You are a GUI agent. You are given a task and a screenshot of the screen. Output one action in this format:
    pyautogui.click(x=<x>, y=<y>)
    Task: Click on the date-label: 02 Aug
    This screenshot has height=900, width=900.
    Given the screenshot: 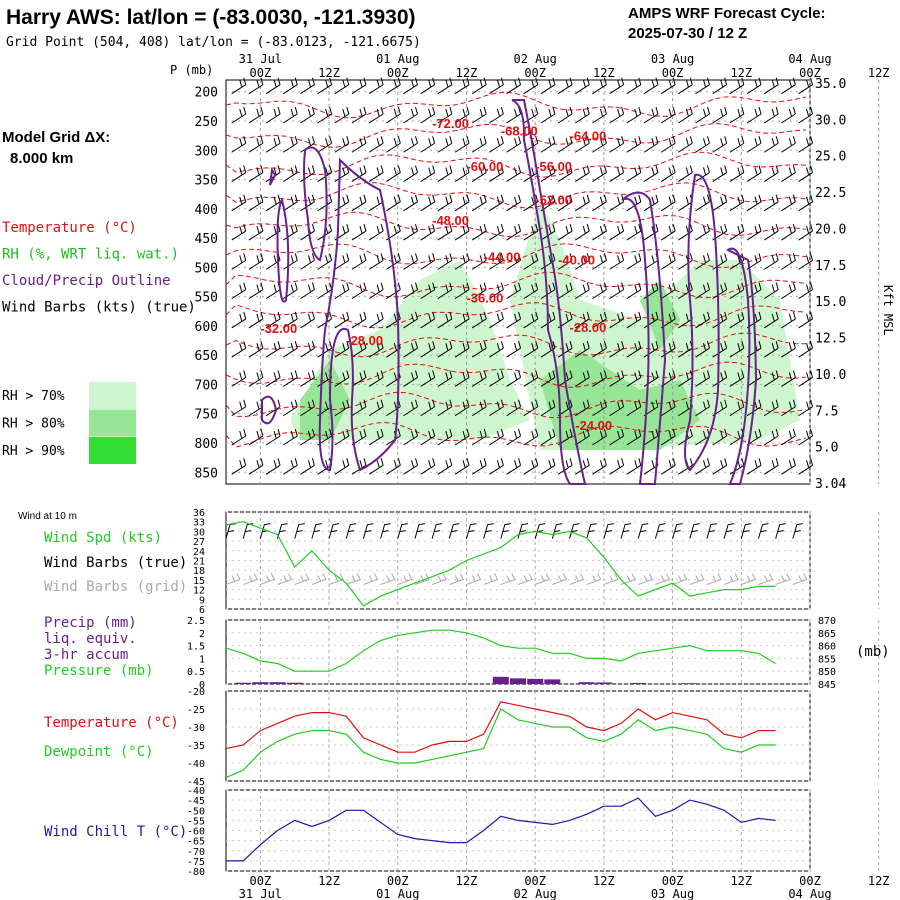 What is the action you would take?
    pyautogui.click(x=534, y=59)
    